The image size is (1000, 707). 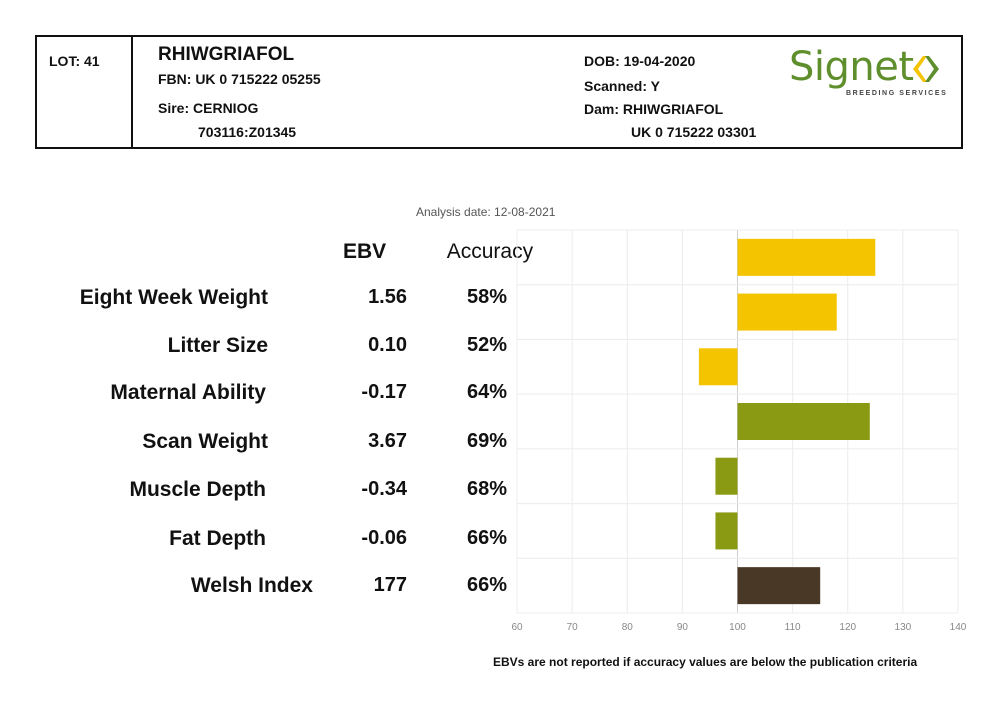 What do you see at coordinates (640, 61) in the screenshot?
I see `date-of-birth: DOB: 19-04-2020` at bounding box center [640, 61].